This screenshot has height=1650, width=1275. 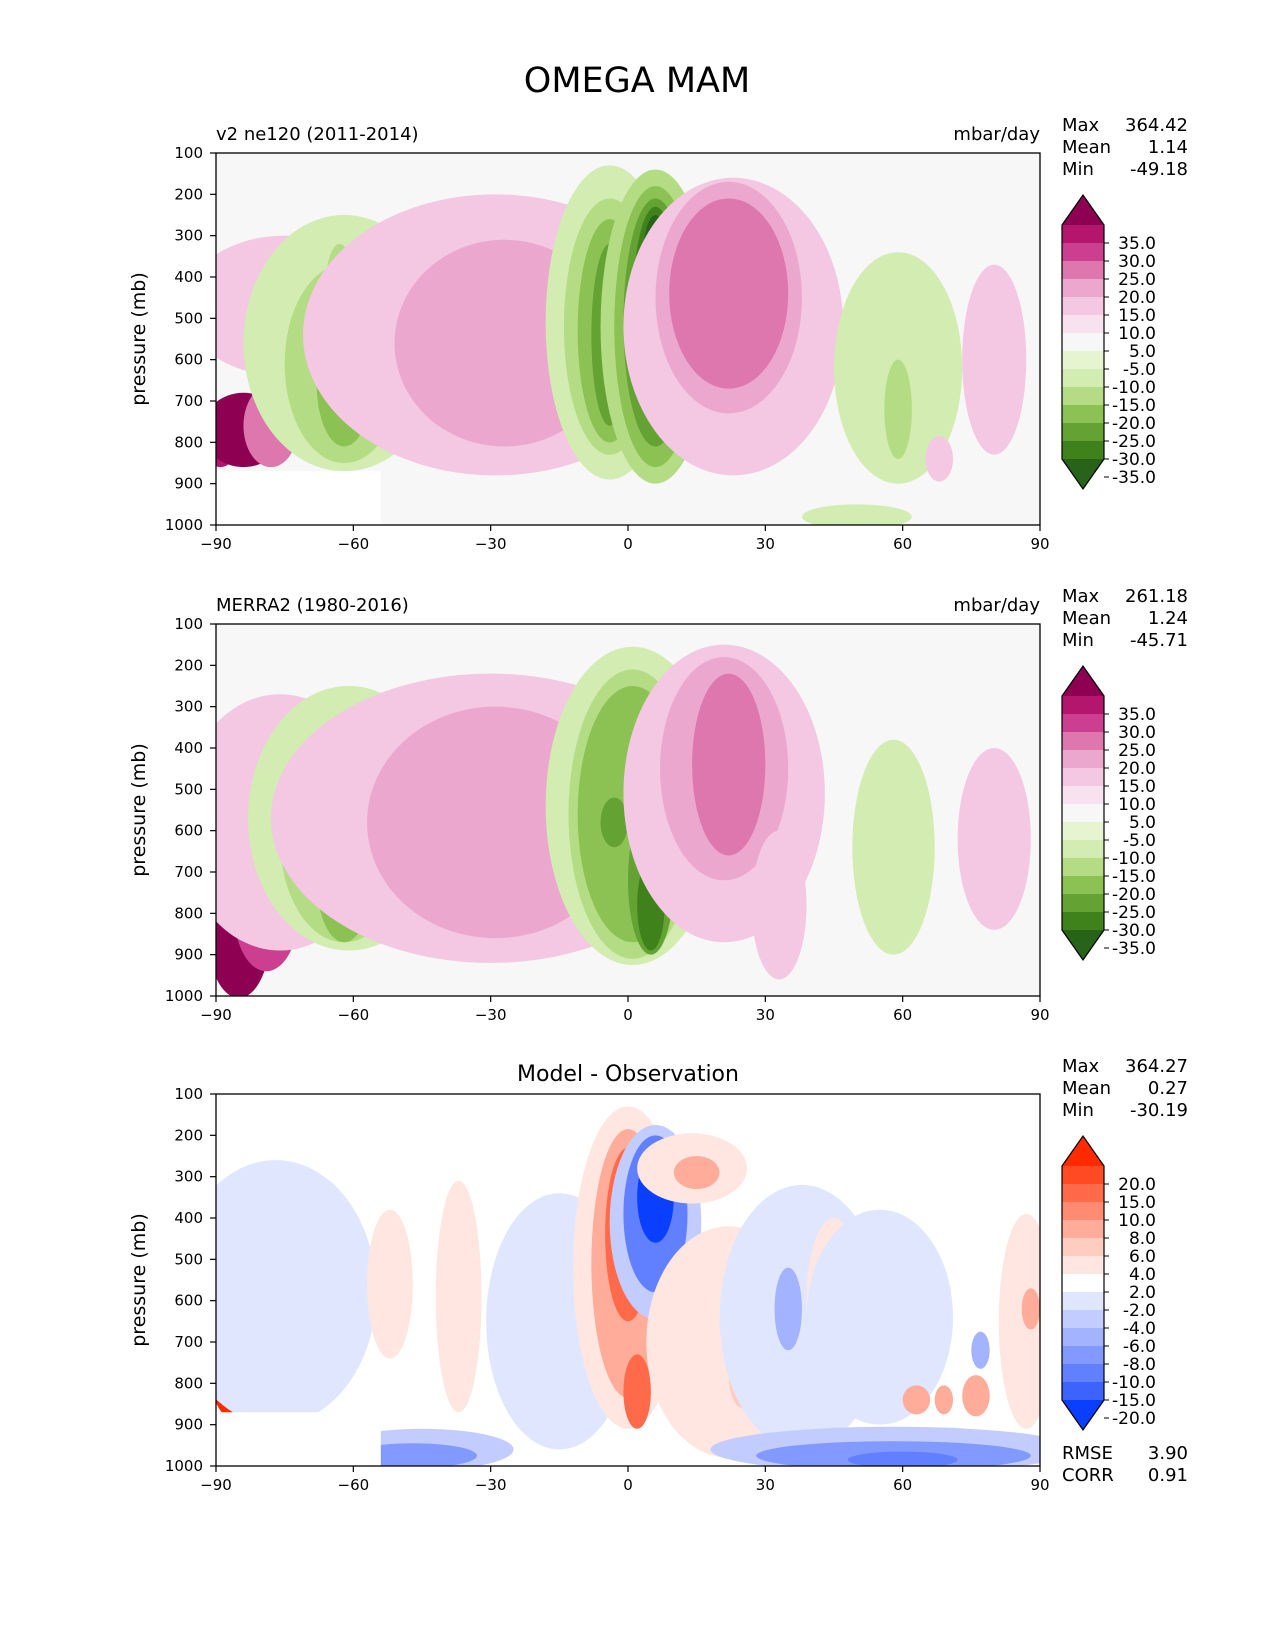 What do you see at coordinates (1087, 1453) in the screenshot?
I see `metric-label: RMSE` at bounding box center [1087, 1453].